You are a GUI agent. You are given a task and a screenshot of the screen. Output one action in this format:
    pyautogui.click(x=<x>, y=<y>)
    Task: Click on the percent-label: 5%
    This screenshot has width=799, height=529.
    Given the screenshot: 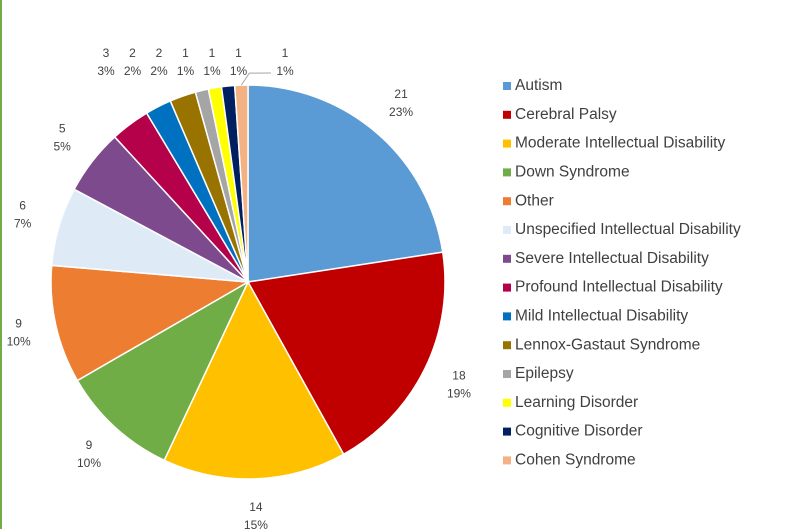 What is the action you would take?
    pyautogui.click(x=62, y=146)
    